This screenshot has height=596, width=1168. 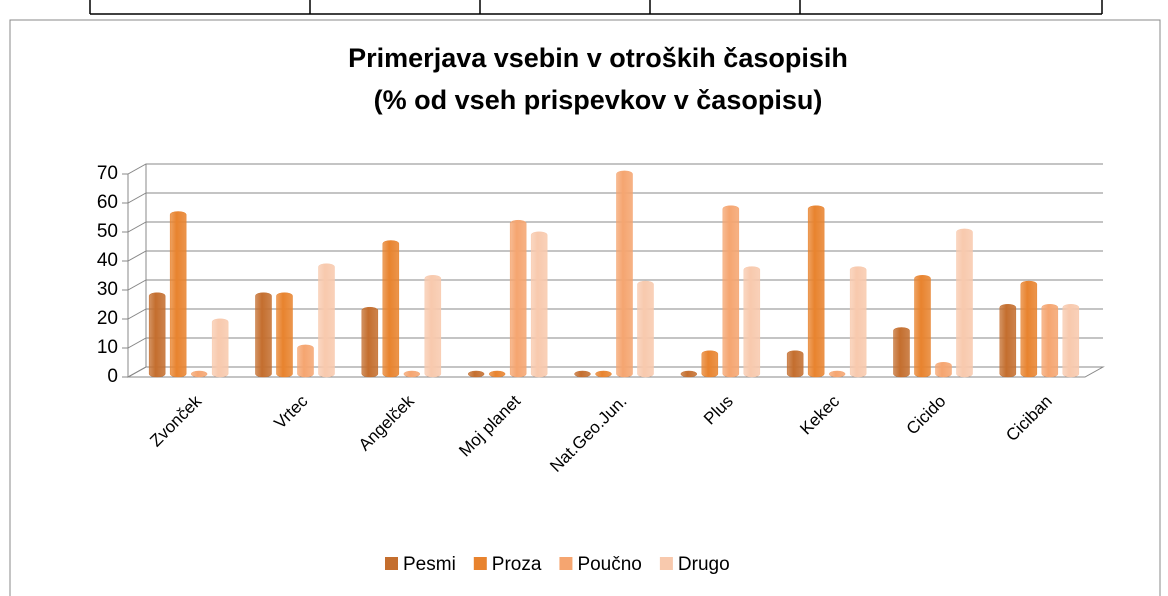 I want to click on x-tick-label: Nat.Geo.Jun., so click(x=588, y=434).